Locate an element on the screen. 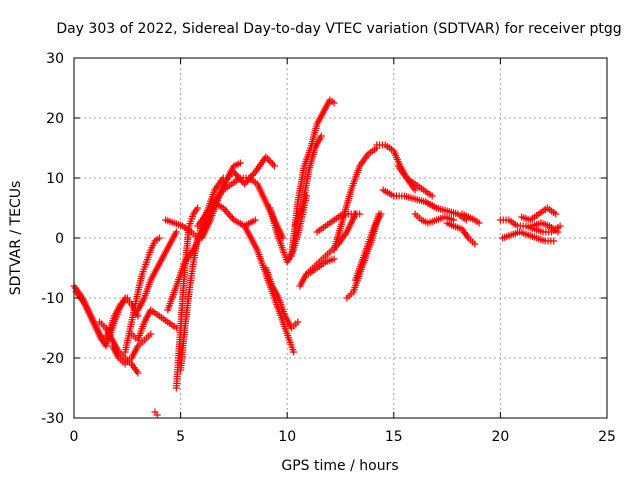 This screenshot has width=640, height=480. track-11-point is located at coordinates (240, 163).